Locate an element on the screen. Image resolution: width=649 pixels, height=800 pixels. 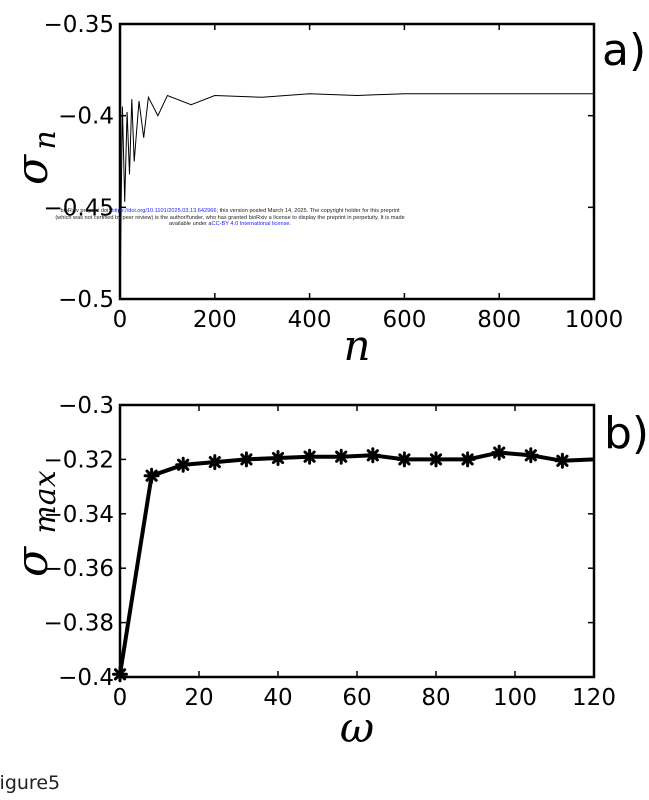
panel-a-y-tick-label: −0.4 is located at coordinates (86, 117).